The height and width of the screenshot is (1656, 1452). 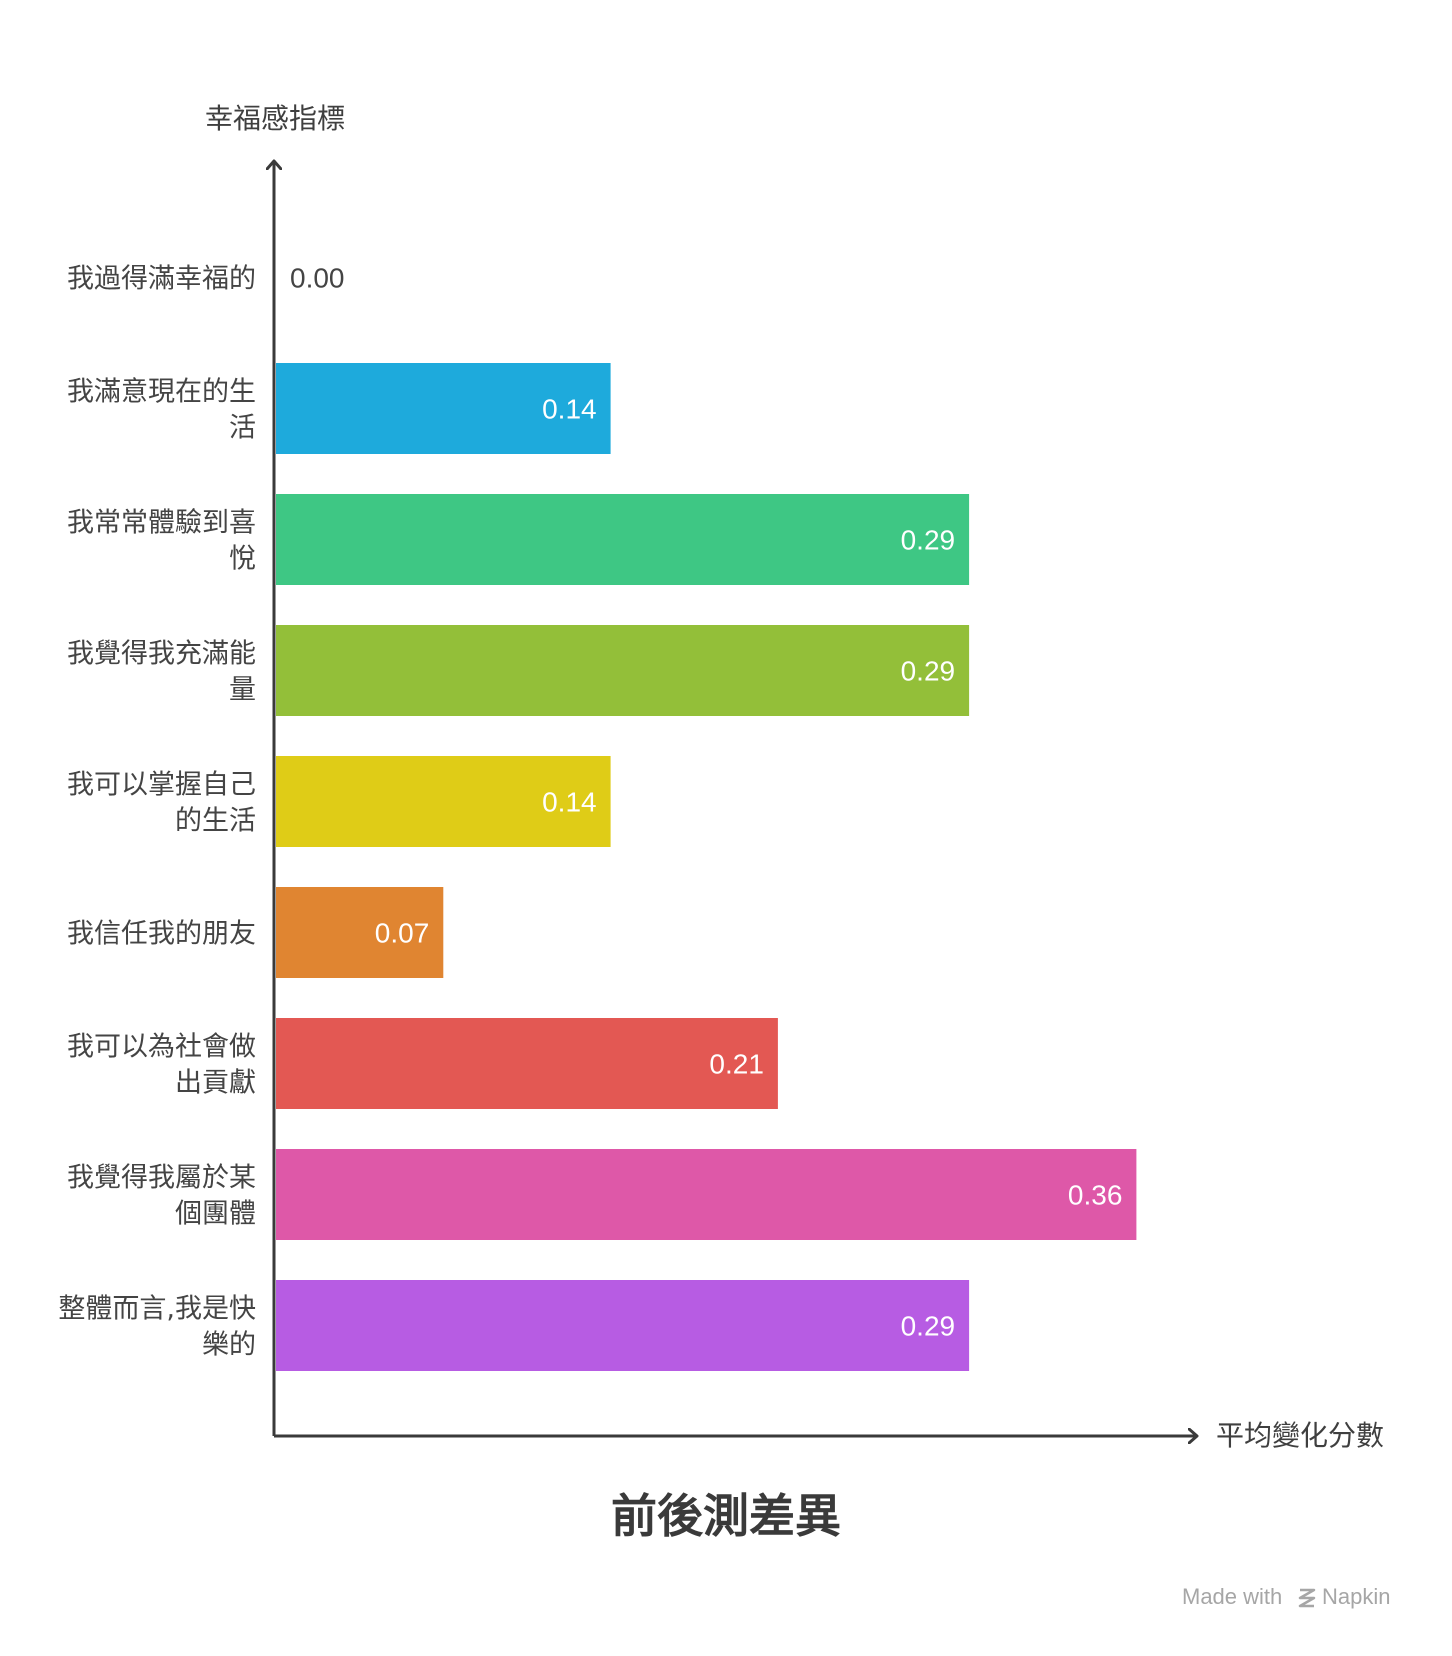 I want to click on value-label-8: 0.36, so click(x=1095, y=1195).